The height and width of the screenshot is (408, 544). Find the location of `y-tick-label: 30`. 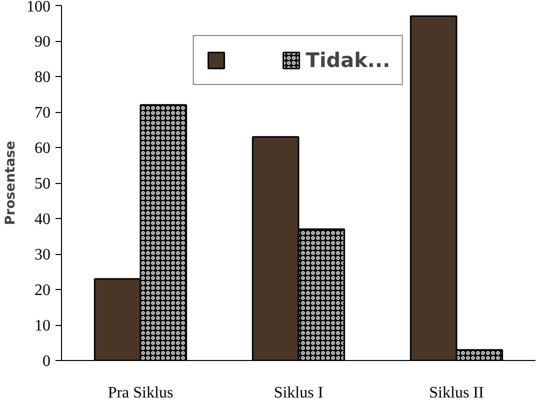

y-tick-label: 30 is located at coordinates (42, 255).